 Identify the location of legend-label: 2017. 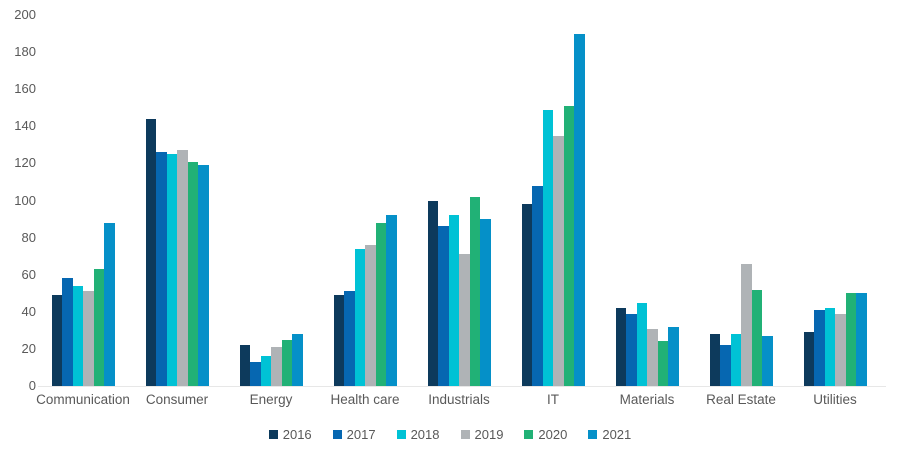
(361, 434).